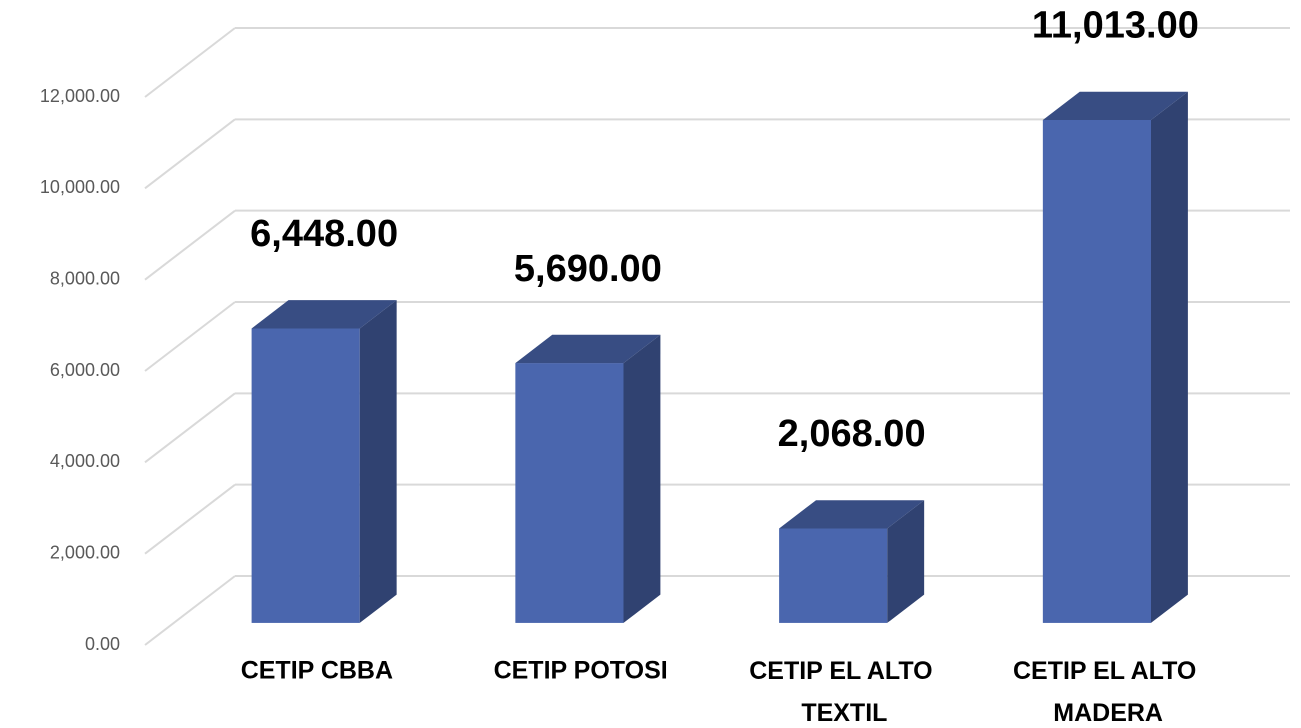 Image resolution: width=1301 pixels, height=728 pixels. I want to click on y-tick-label: 12,000.00, so click(80, 96).